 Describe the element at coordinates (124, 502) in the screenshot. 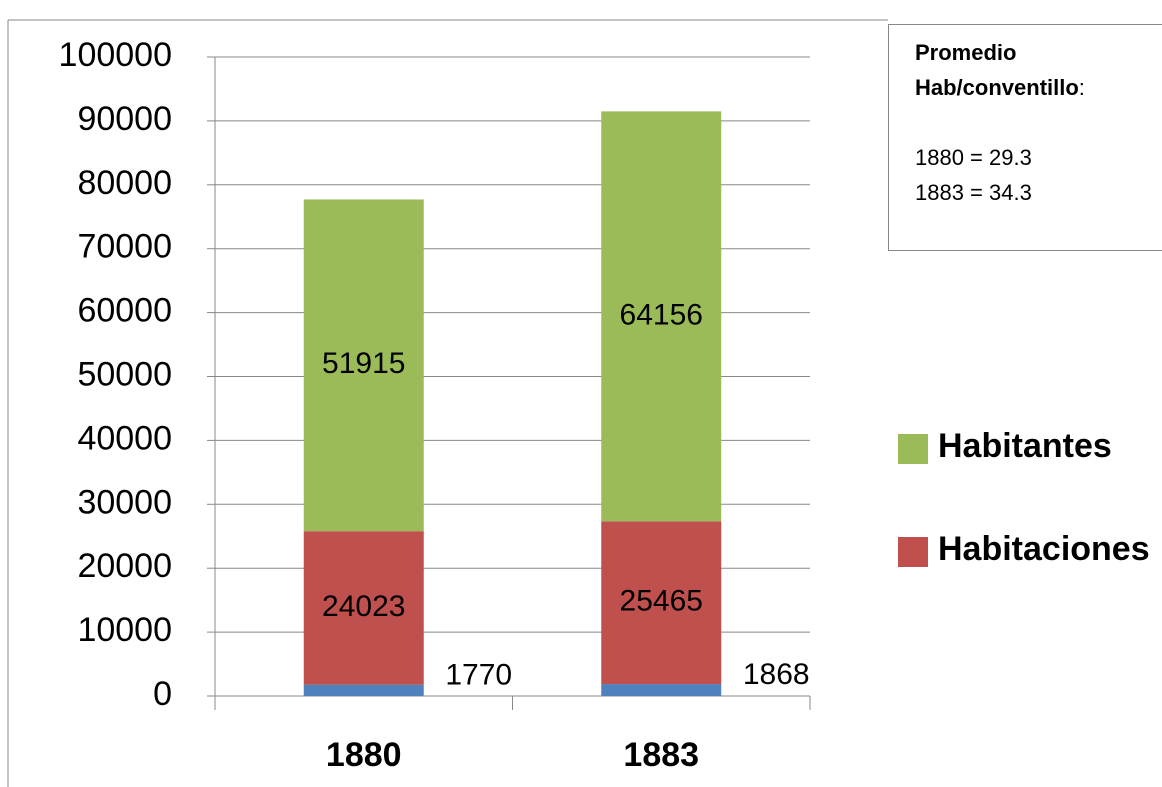

I see `y-tick-label: 30000` at that location.